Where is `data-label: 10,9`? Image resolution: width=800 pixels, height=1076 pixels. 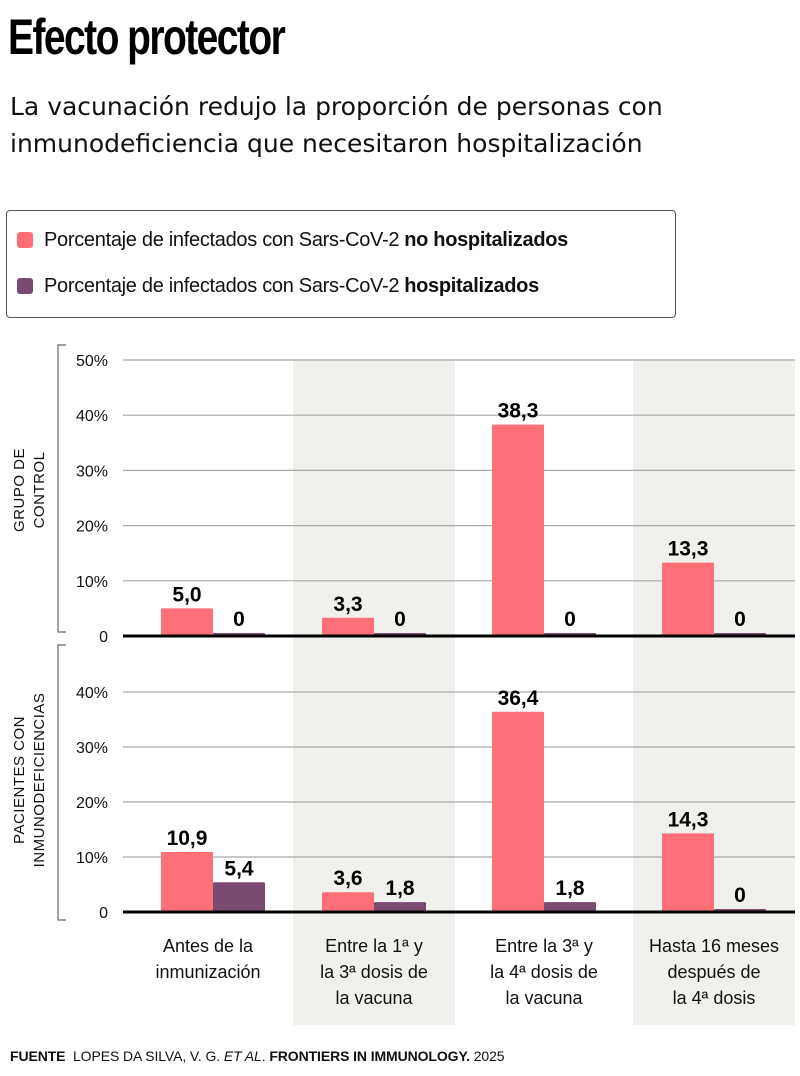 data-label: 10,9 is located at coordinates (187, 838).